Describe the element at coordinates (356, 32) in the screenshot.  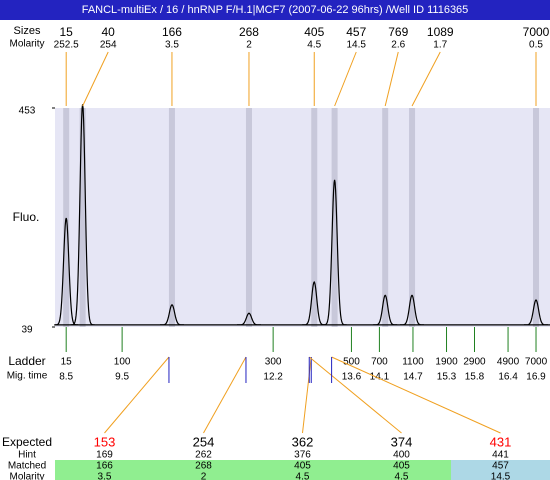
I see `peak-size: 457` at that location.